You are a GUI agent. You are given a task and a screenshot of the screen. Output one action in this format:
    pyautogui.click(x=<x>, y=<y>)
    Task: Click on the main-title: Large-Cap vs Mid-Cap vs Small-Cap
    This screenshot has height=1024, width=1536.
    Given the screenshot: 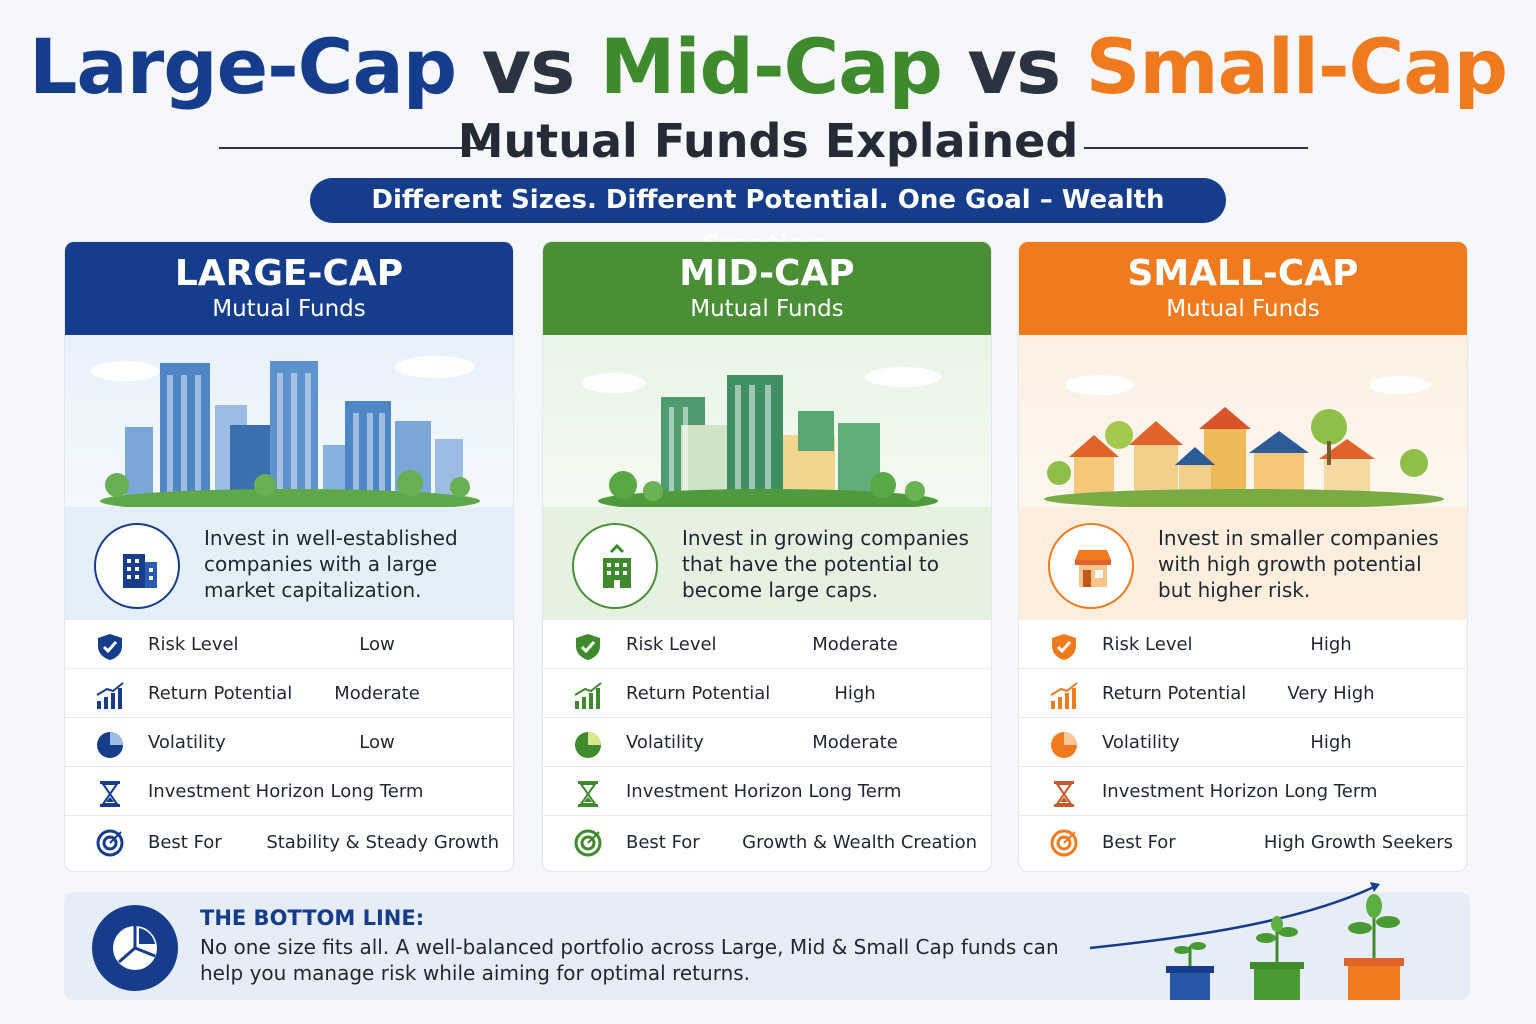 What is the action you would take?
    pyautogui.click(x=768, y=66)
    